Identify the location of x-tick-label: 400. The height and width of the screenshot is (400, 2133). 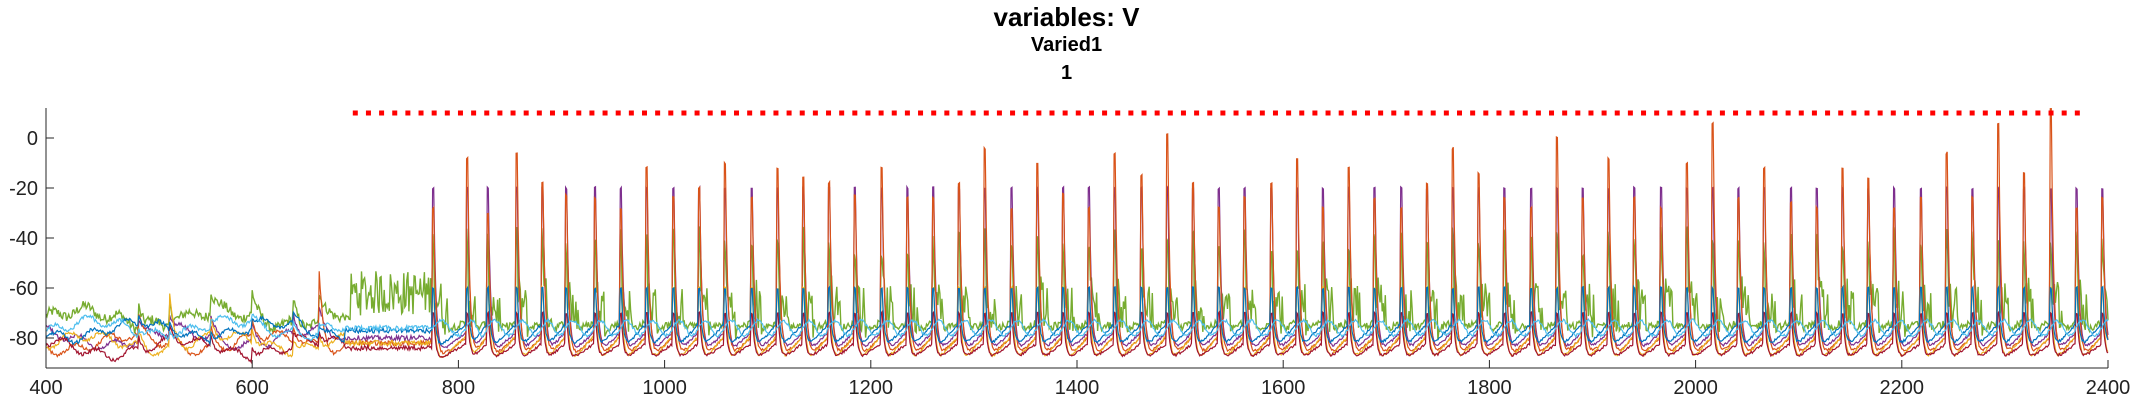
(45, 388).